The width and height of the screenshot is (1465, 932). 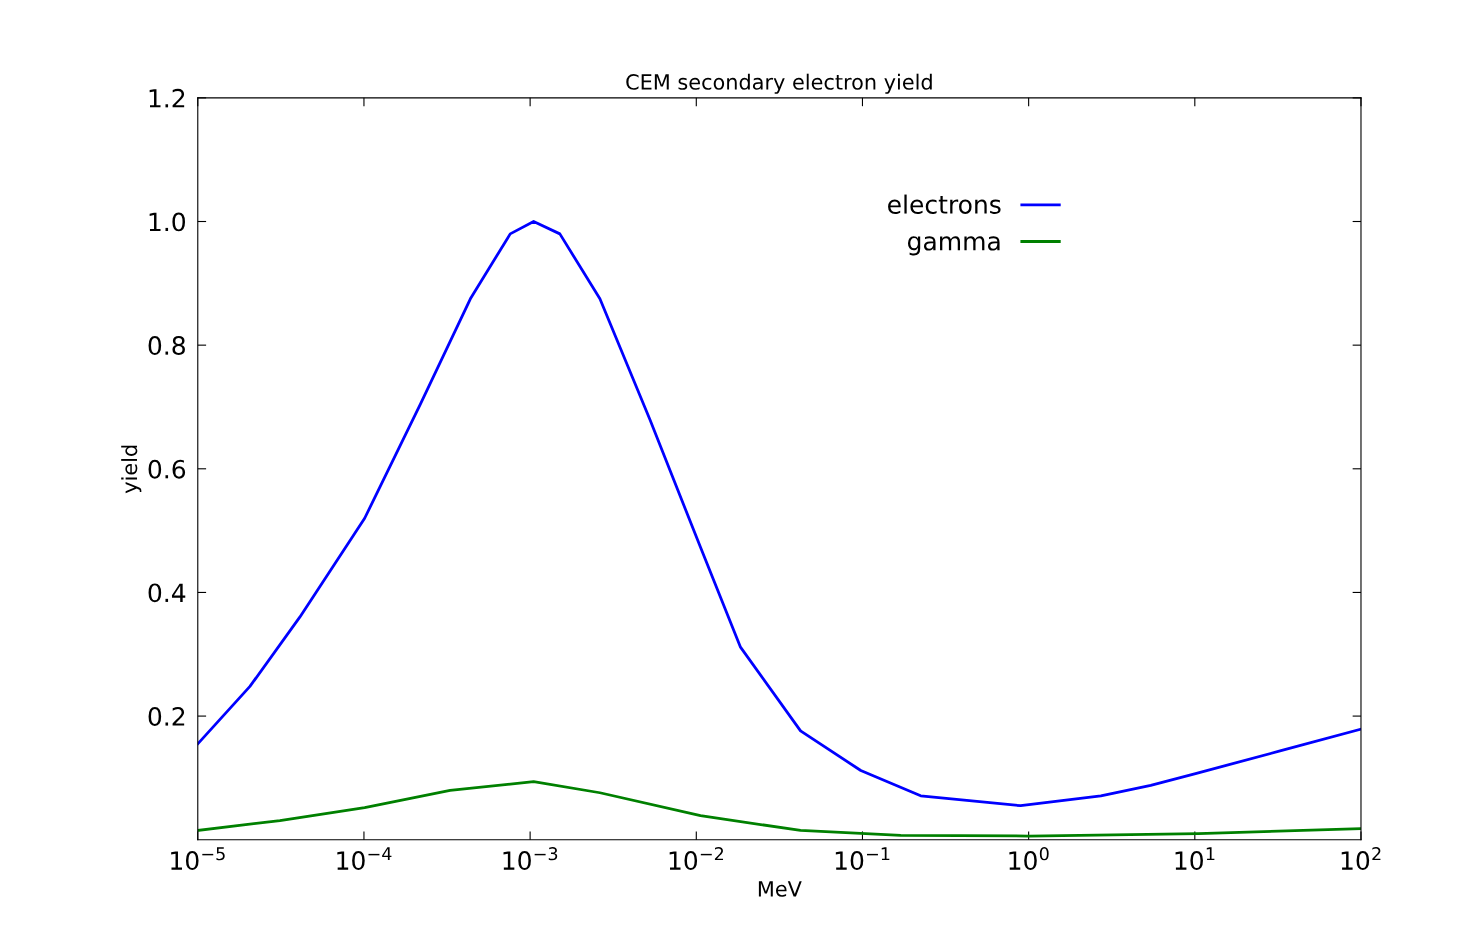 I want to click on x-tick-label: 10$^{1}$, so click(x=1195, y=859).